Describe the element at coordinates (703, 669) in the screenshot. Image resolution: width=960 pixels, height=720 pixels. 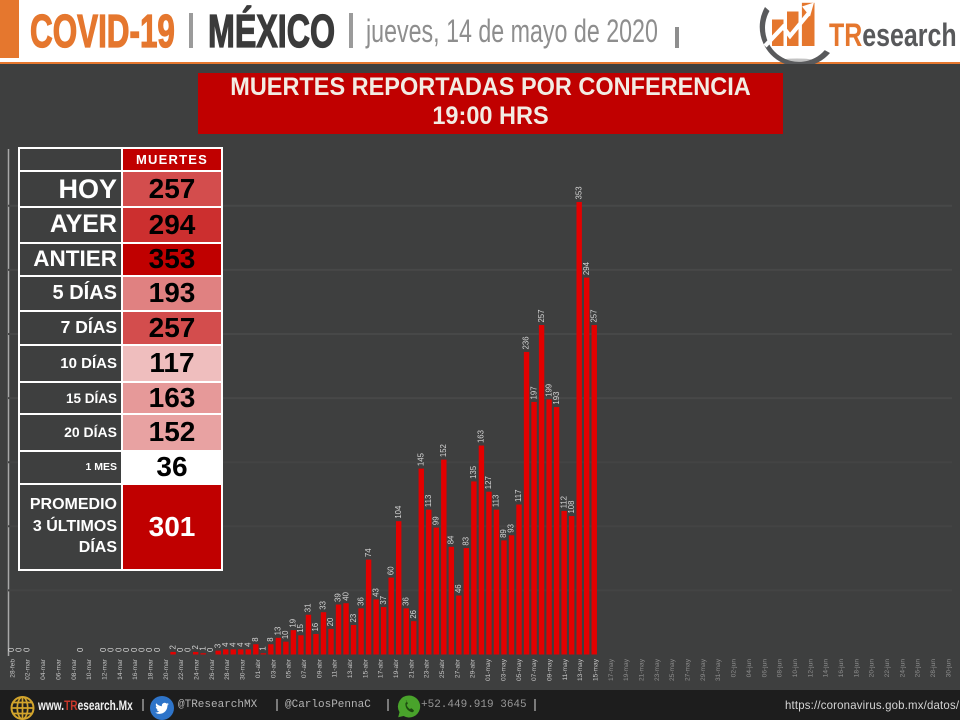
I see `svg-text: 29-may` at that location.